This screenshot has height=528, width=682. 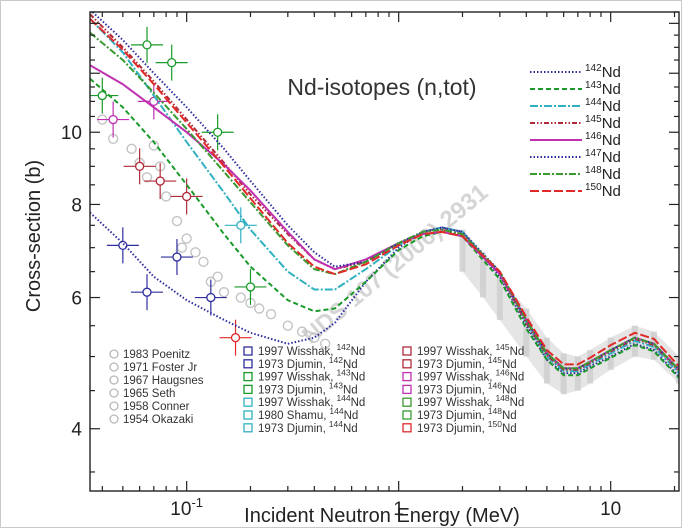 I want to click on legend-mass: 146, so click(x=593, y=136).